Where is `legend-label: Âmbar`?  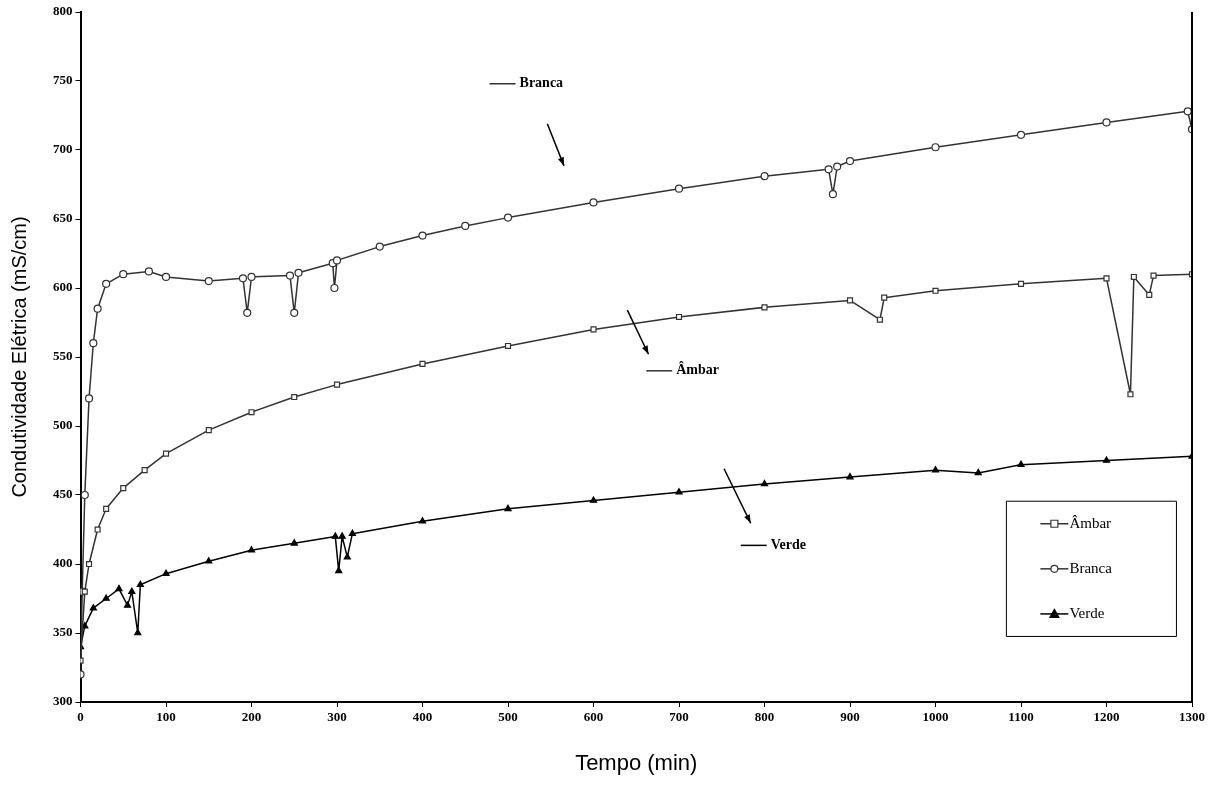 legend-label: Âmbar is located at coordinates (1090, 522).